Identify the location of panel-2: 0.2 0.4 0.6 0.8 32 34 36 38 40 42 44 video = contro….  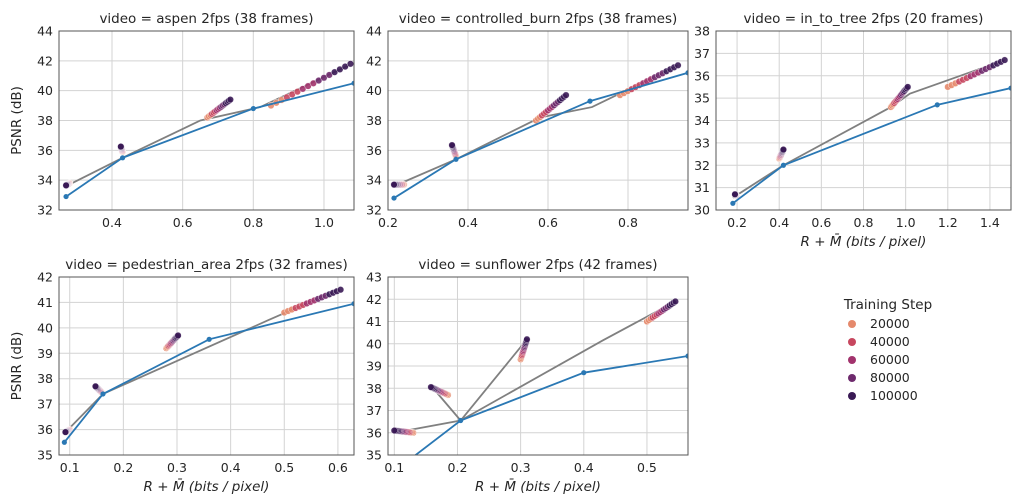
(527, 120).